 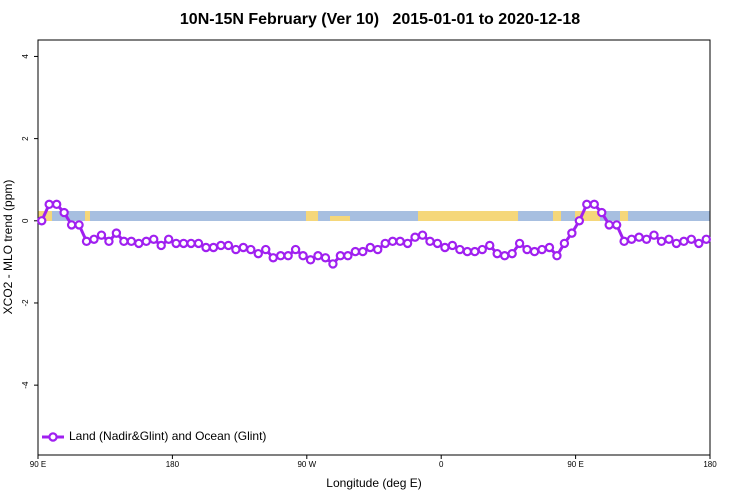 I want to click on x-tick-label: 0, so click(x=441, y=464).